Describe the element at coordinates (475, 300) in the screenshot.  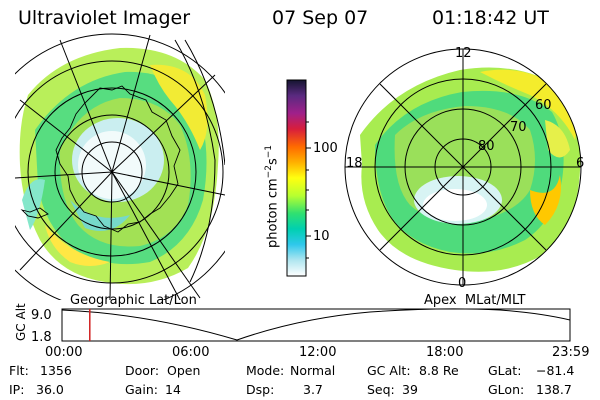
I see `magnetic-caption: Apex MLat/MLT` at that location.